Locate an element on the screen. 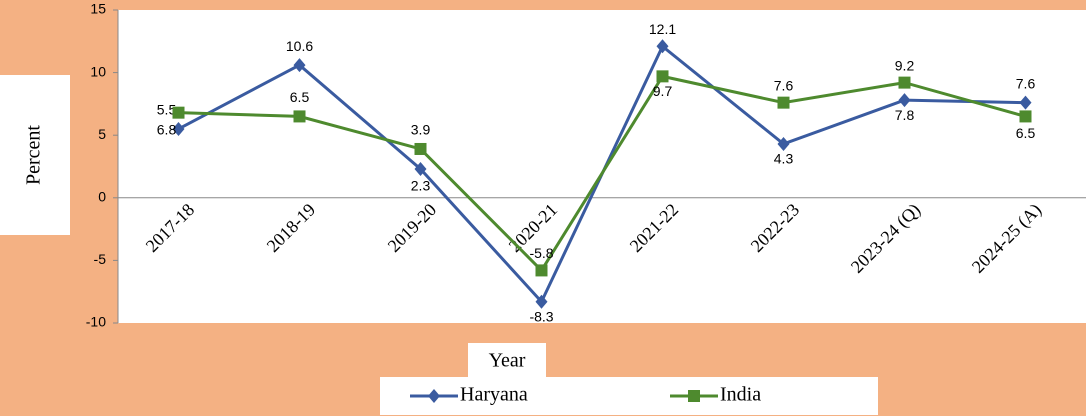 Image resolution: width=1086 pixels, height=416 pixels. data-label: 2.3 is located at coordinates (421, 186).